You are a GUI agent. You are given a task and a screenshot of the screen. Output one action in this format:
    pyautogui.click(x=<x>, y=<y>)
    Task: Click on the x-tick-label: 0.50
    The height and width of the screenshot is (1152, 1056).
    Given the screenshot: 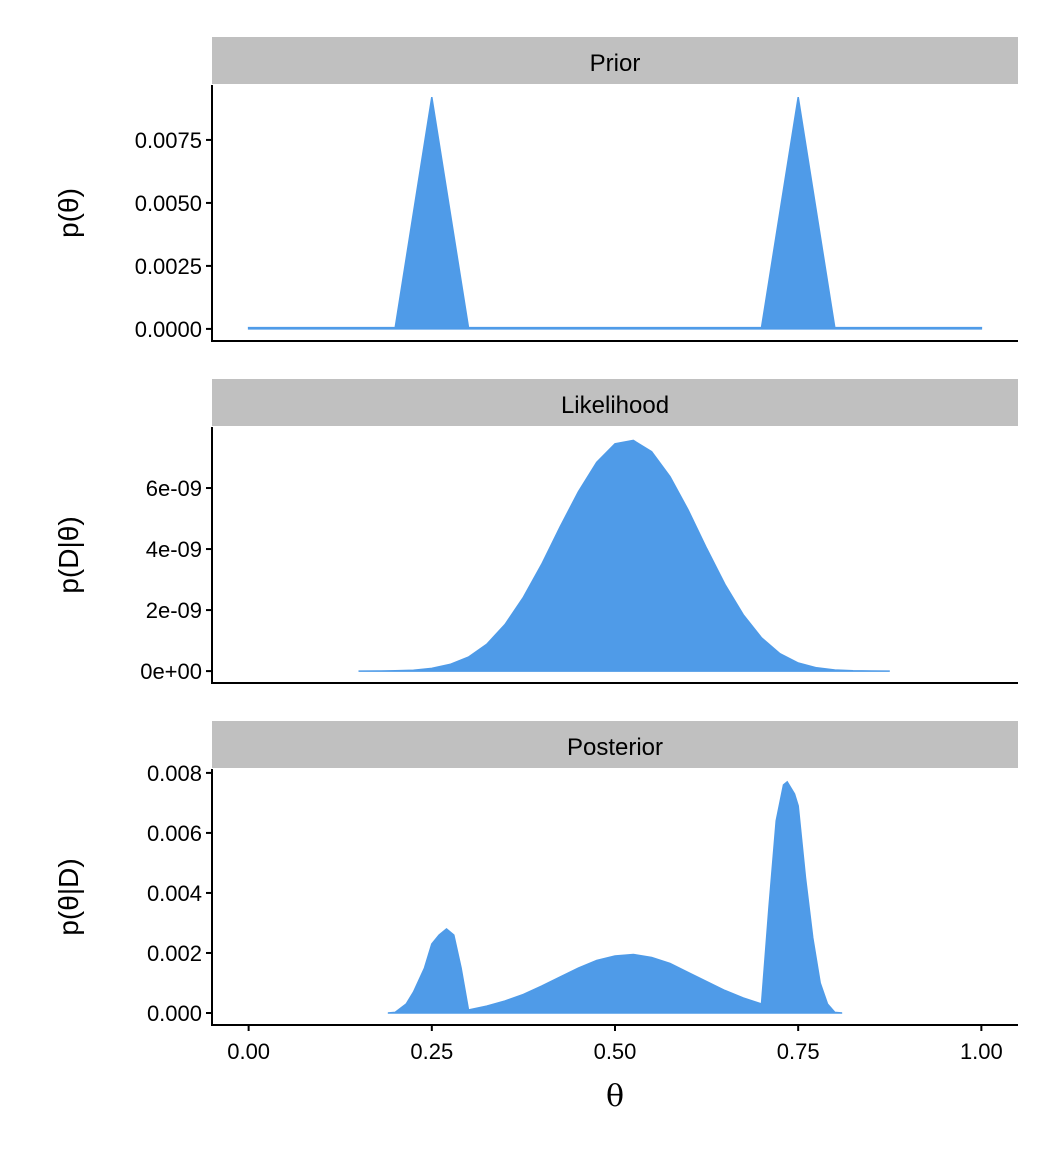 What is the action you would take?
    pyautogui.click(x=615, y=1051)
    